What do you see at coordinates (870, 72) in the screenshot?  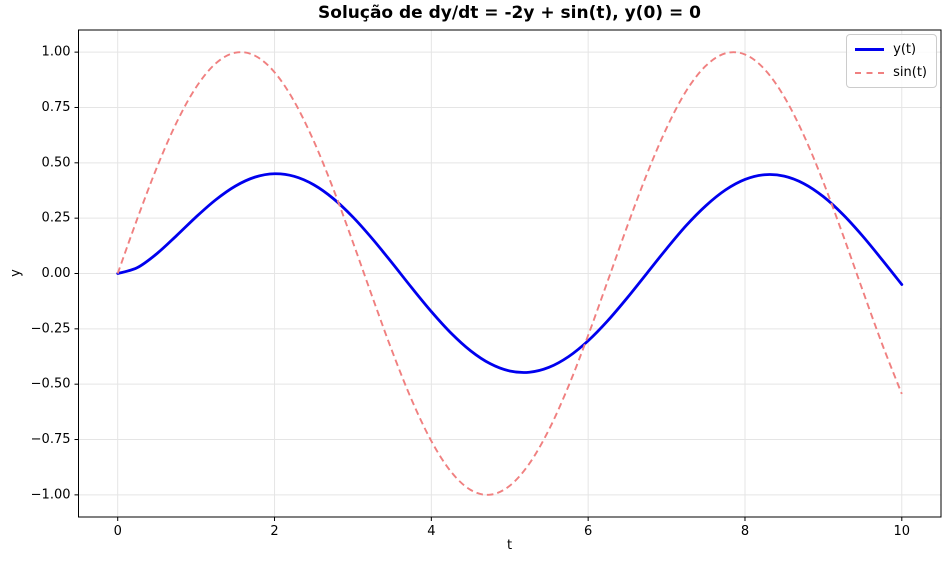 I see `legend-sint-line-icon` at bounding box center [870, 72].